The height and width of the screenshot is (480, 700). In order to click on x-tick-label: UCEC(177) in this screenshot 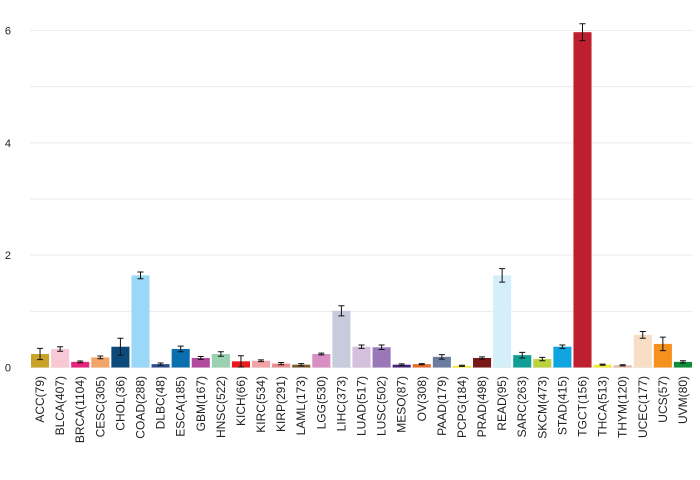, I will do `click(643, 407)`.